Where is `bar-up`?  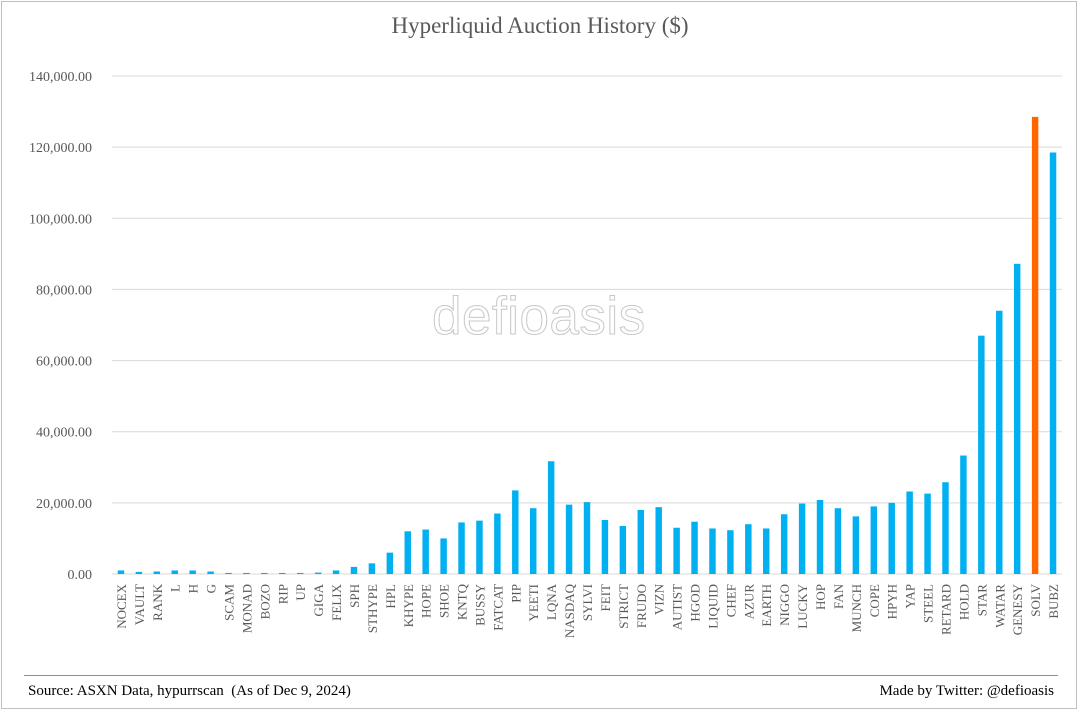 bar-up is located at coordinates (300, 573).